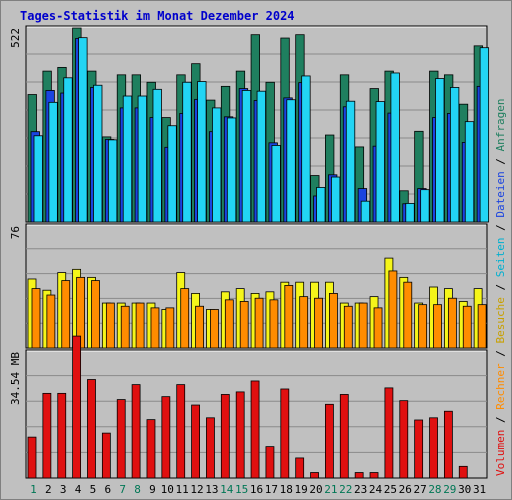 This screenshot has width=512, height=500. I want to click on day-label-10: 10, so click(167, 489).